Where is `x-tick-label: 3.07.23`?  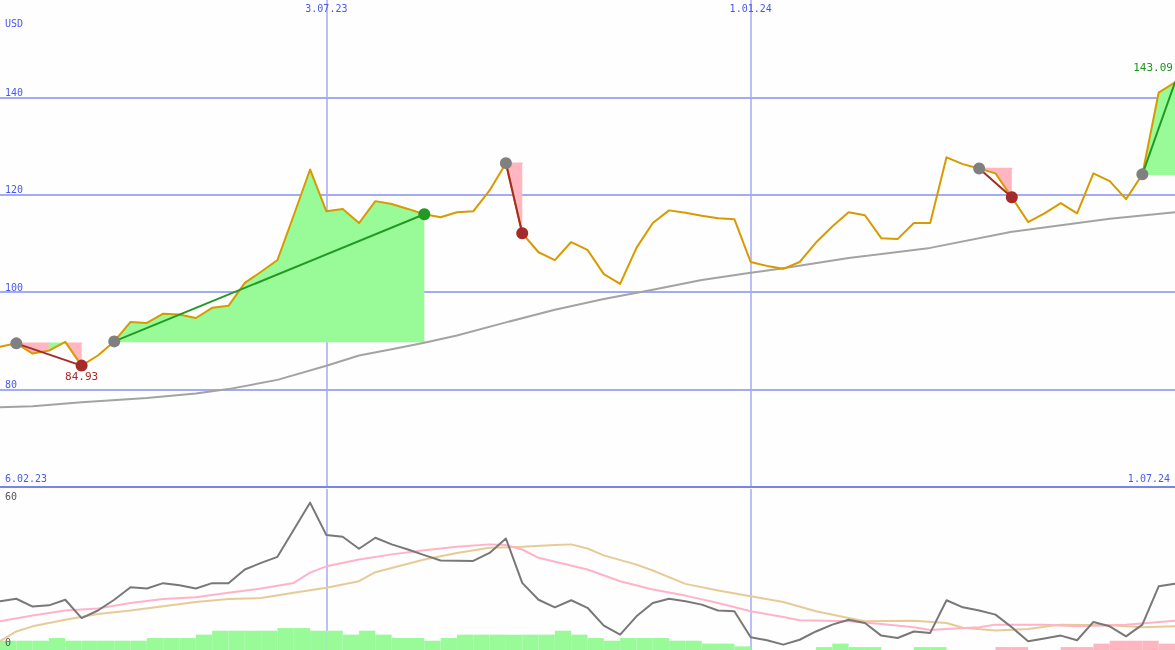
x-tick-label: 3.07.23 is located at coordinates (326, 8).